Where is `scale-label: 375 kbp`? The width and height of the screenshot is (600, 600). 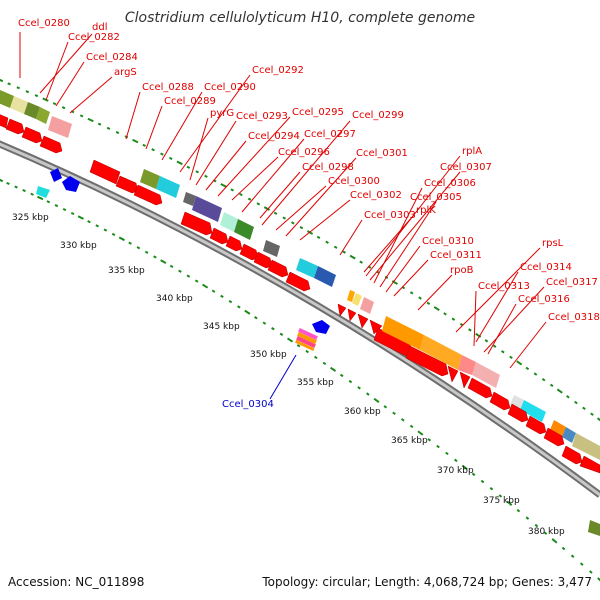 scale-label: 375 kbp is located at coordinates (501, 501).